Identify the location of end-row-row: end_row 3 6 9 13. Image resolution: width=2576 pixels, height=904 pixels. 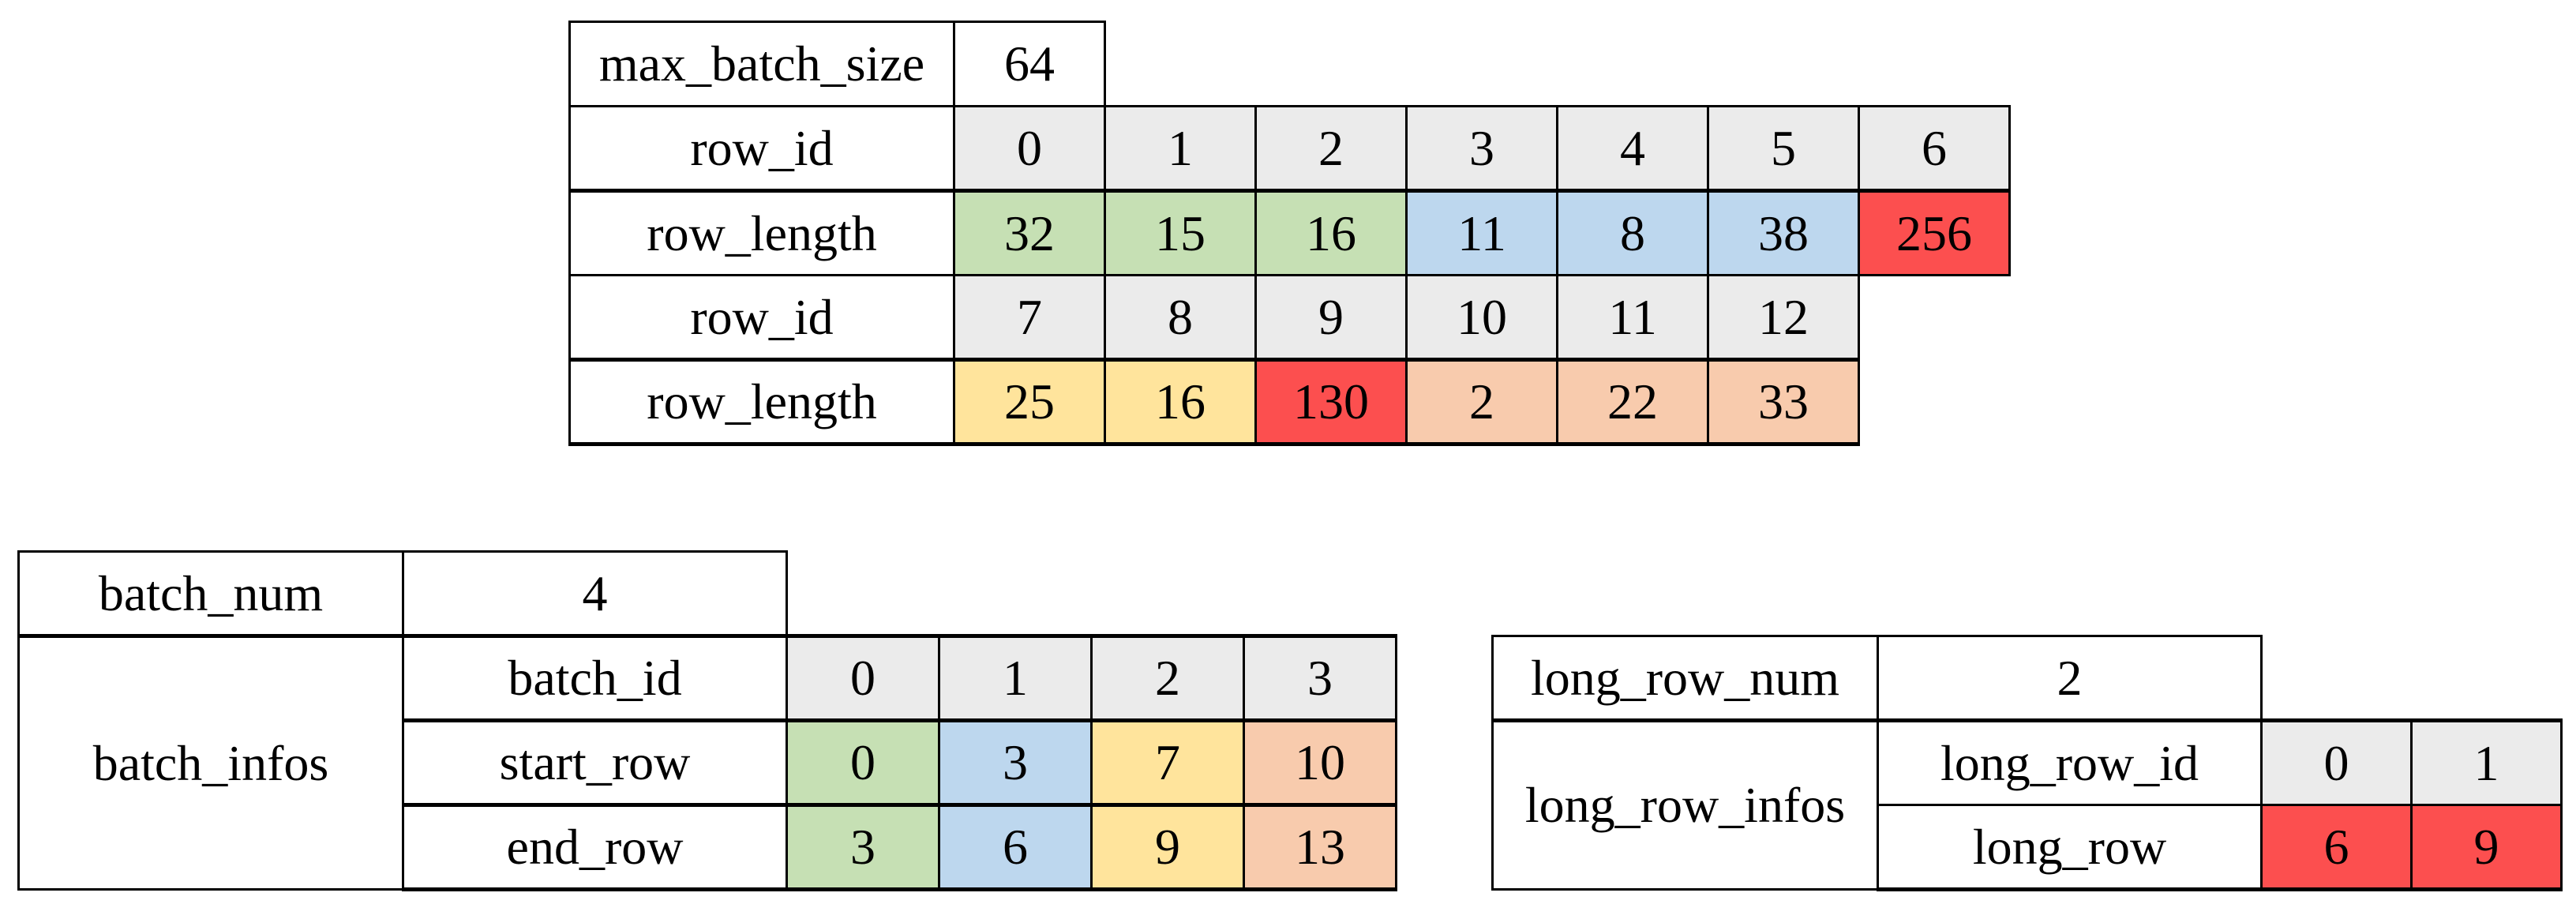
(708, 847).